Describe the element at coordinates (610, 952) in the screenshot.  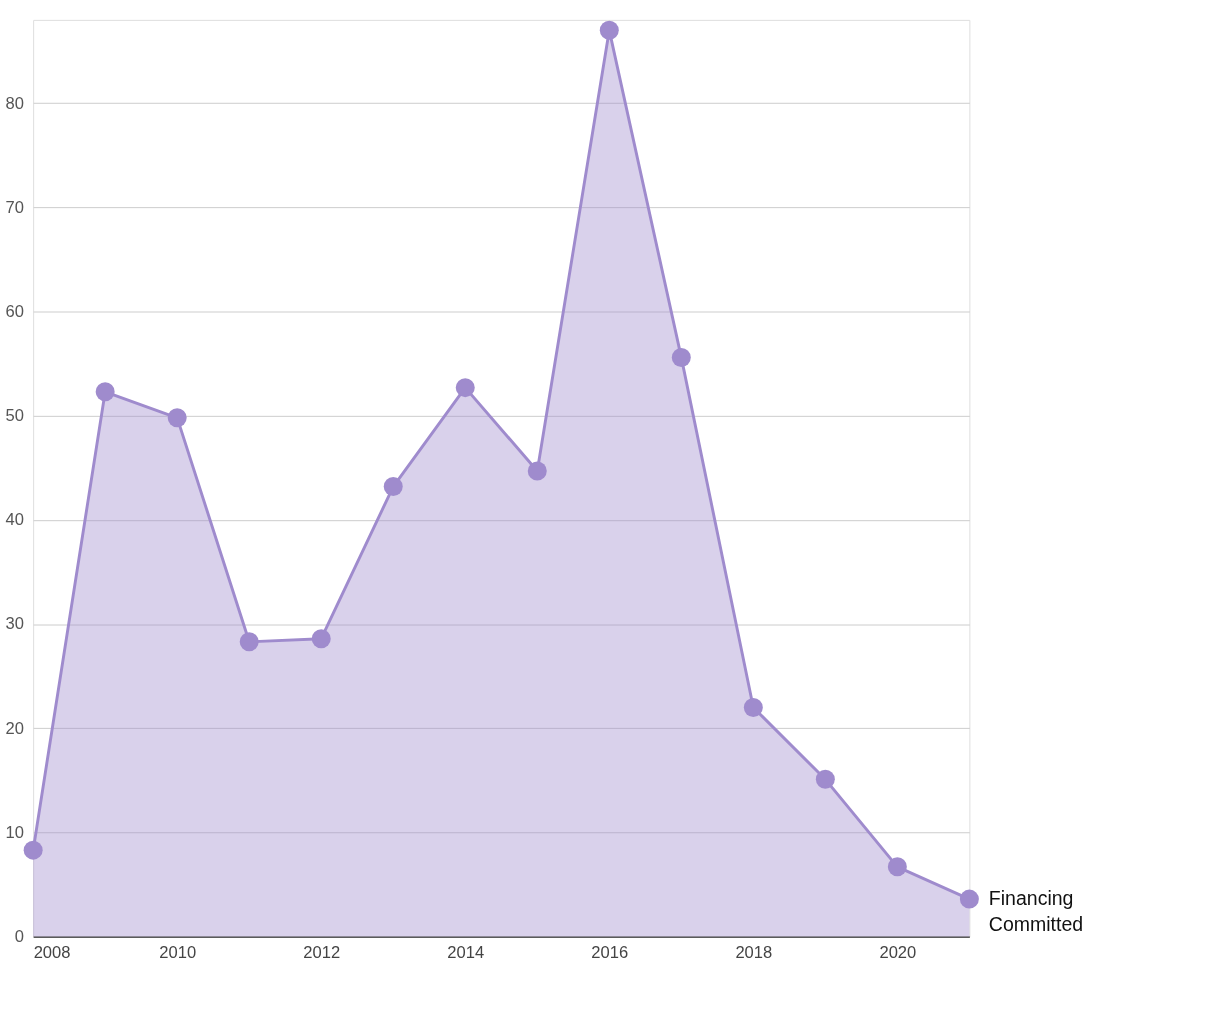
I see `x-tick-label: 2016` at that location.